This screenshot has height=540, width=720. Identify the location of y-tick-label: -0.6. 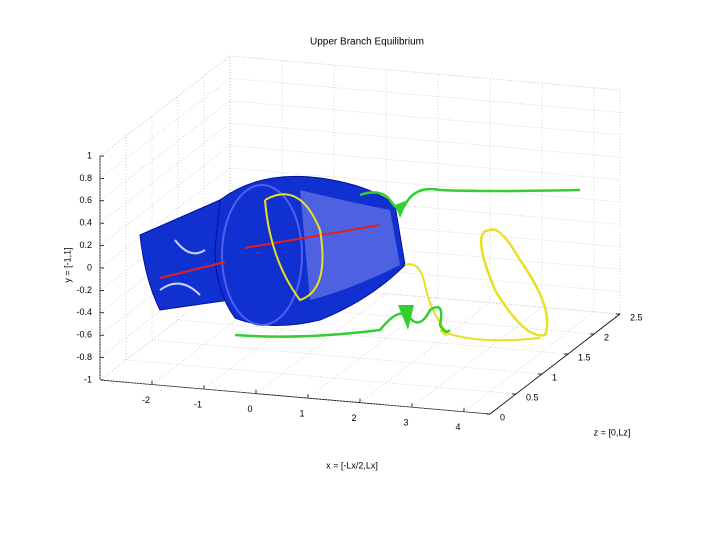
(84, 335).